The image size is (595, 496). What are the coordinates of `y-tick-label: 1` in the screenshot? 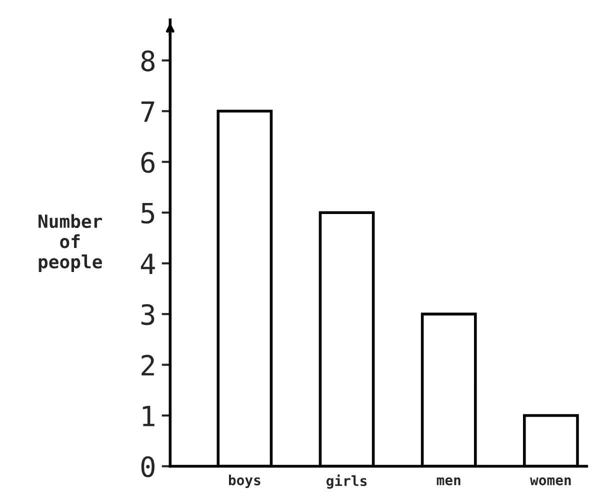 It's located at (148, 416).